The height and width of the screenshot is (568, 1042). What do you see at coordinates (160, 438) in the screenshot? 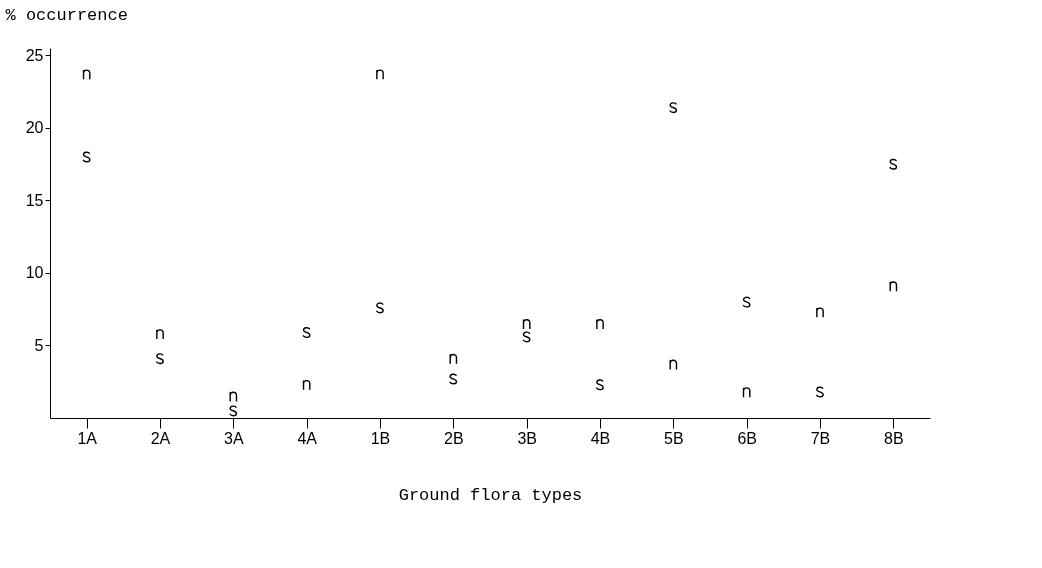
I see `x-tick-label: 2A` at bounding box center [160, 438].